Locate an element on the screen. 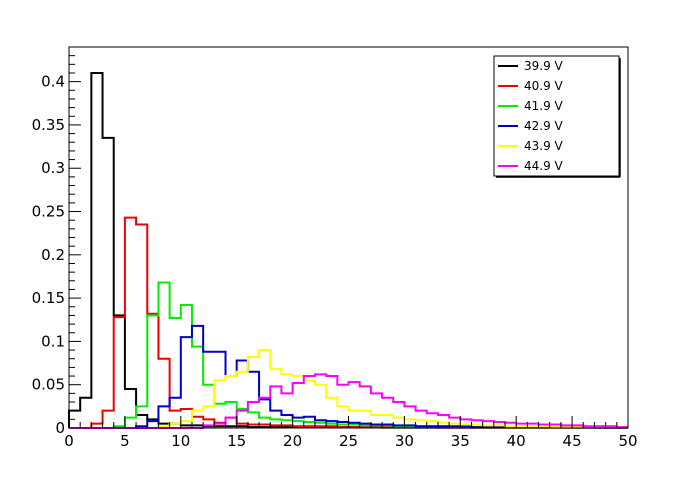 The image size is (698, 480). x-tick-label: 30 is located at coordinates (404, 441).